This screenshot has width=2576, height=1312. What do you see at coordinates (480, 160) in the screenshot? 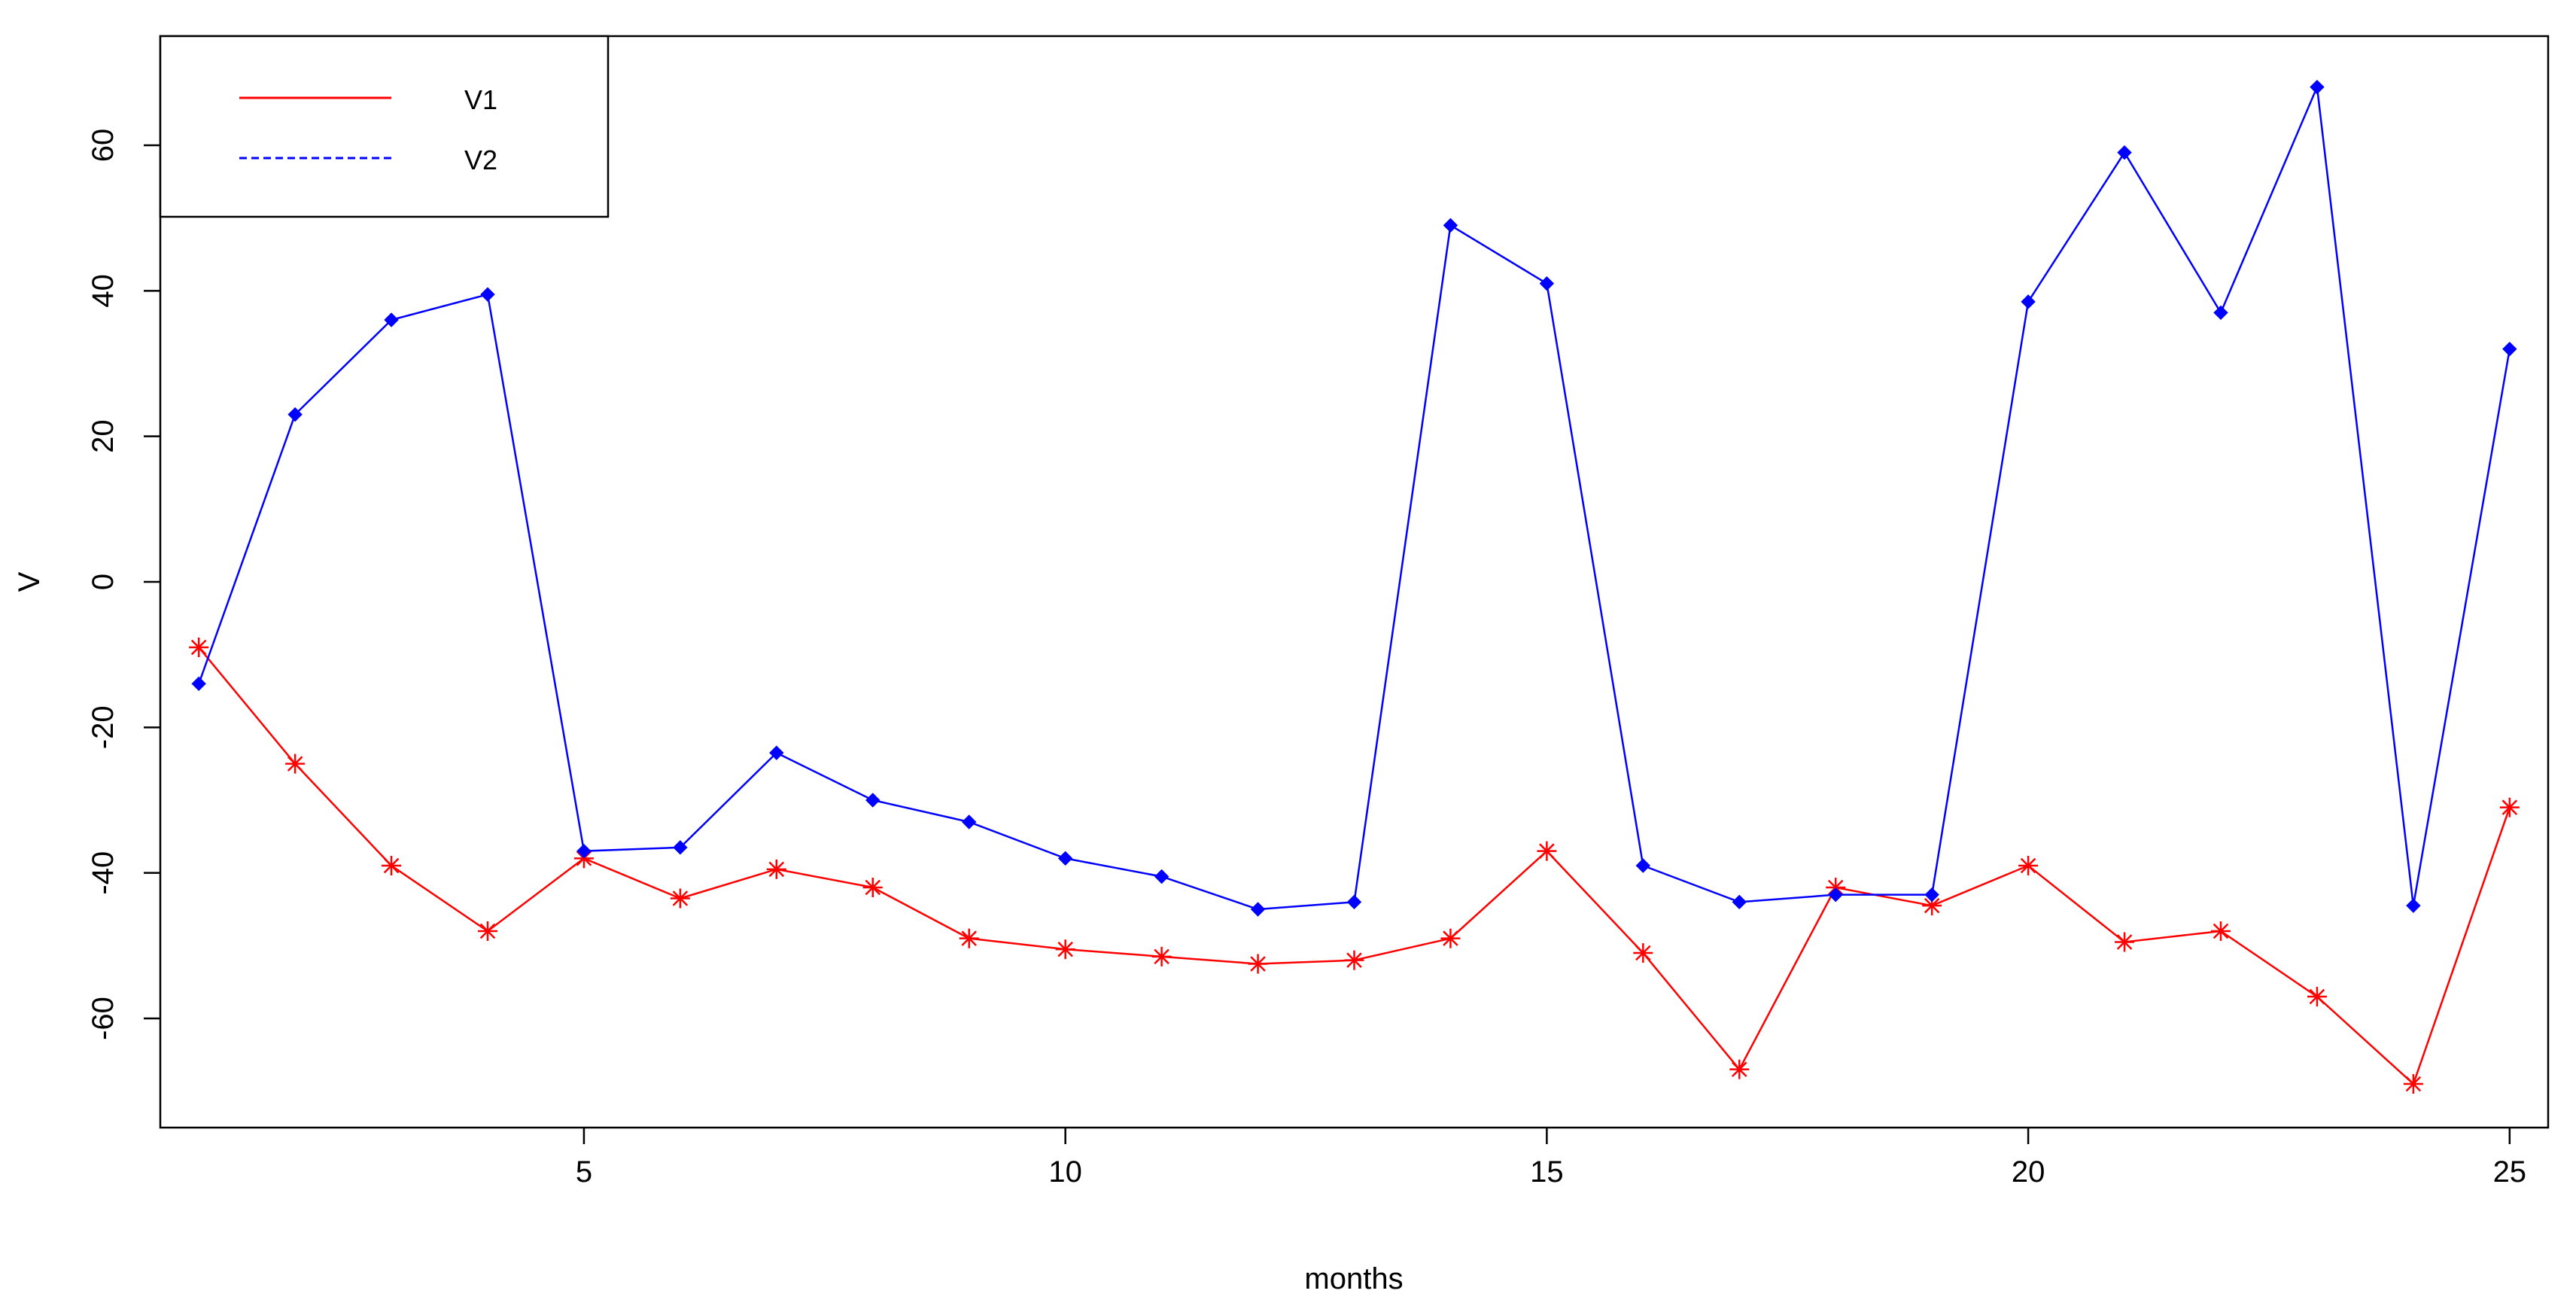
I see `legend-v2-label: V2` at bounding box center [480, 160].